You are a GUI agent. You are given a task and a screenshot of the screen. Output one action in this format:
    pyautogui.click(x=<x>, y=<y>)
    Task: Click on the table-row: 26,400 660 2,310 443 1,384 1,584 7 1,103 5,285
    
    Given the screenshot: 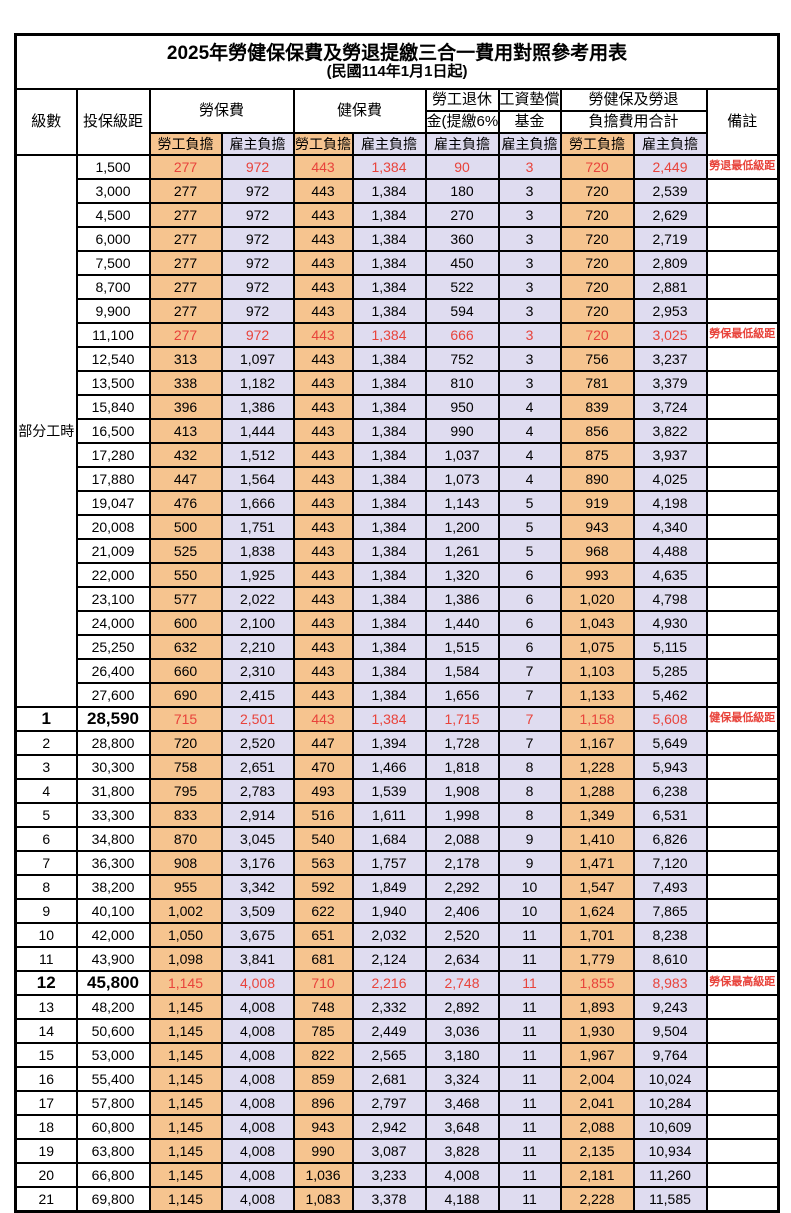 What is the action you would take?
    pyautogui.click(x=398, y=671)
    